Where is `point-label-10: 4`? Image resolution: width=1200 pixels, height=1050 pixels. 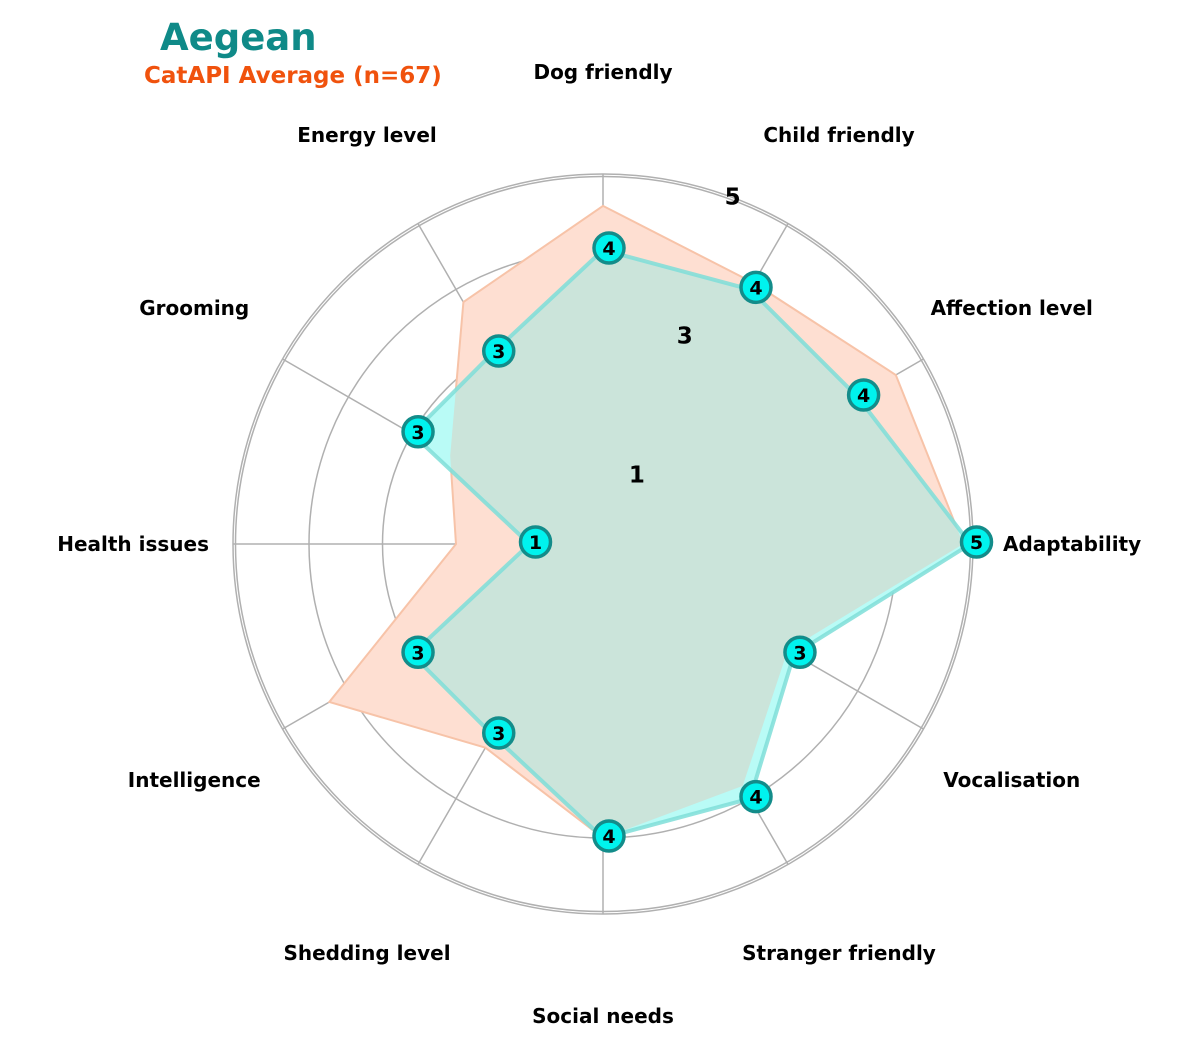 point-label-10: 4 is located at coordinates (755, 798).